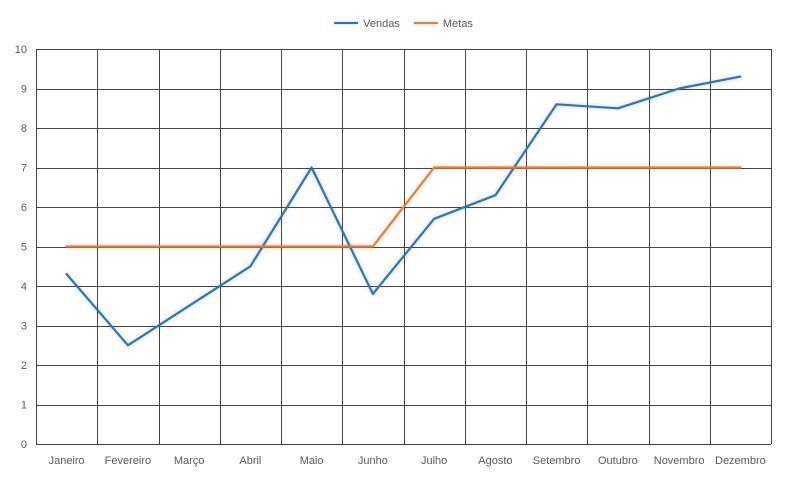 This screenshot has height=481, width=792. I want to click on x-tick-label: Outubro, so click(618, 461).